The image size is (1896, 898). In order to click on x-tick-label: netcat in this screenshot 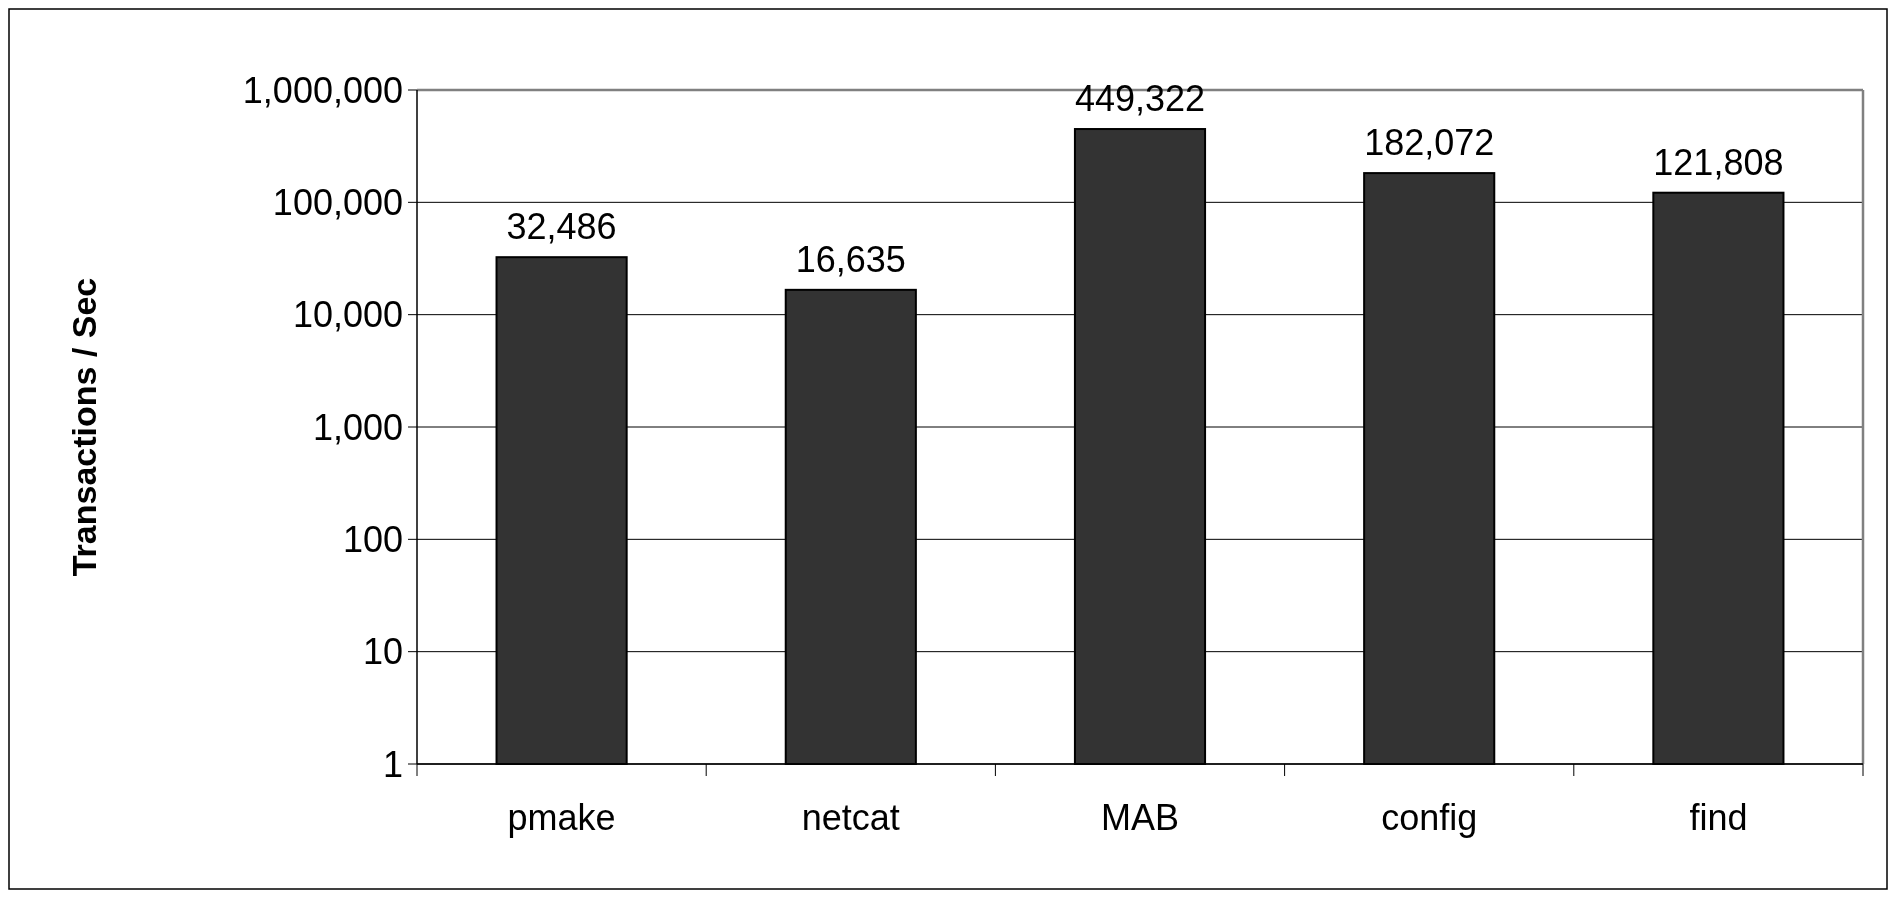, I will do `click(850, 817)`.